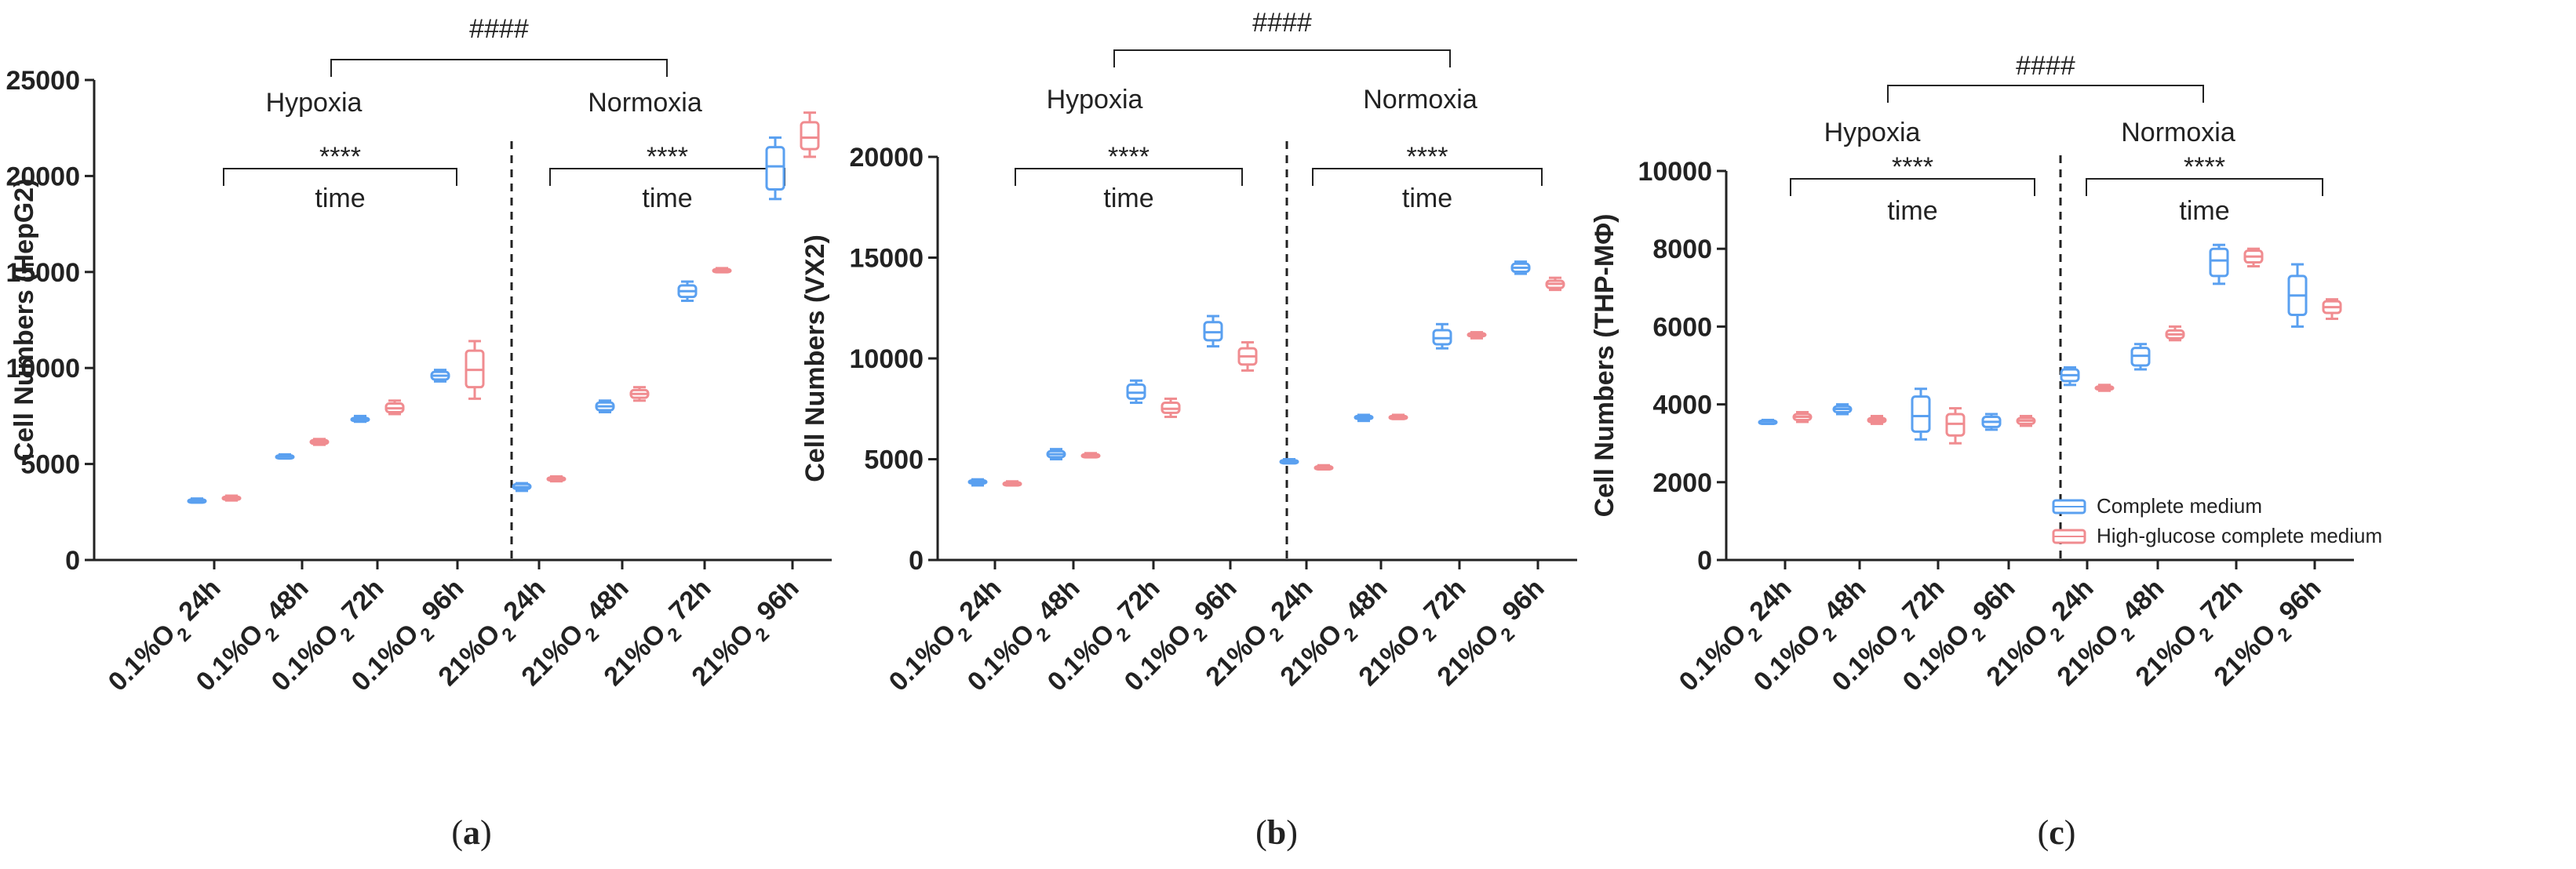 The height and width of the screenshot is (869, 2576). What do you see at coordinates (1605, 366) in the screenshot?
I see `y-axis-title: Cell Numbers (THP-MΦ)` at bounding box center [1605, 366].